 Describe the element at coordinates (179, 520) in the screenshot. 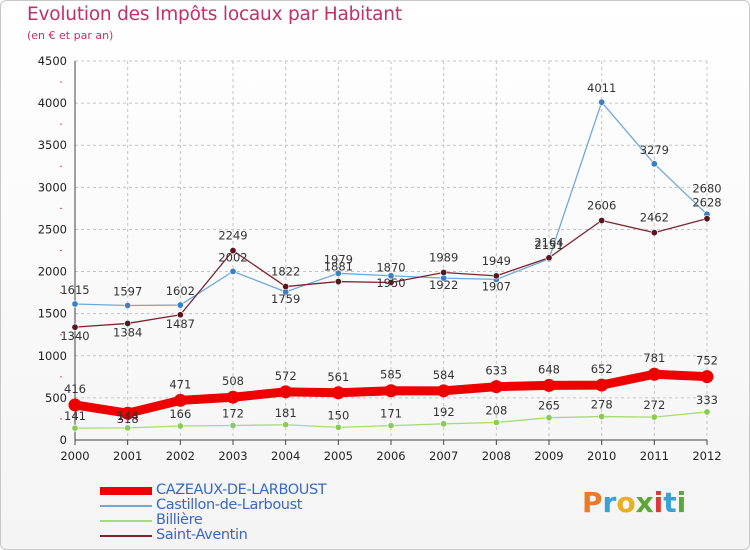

I see `legend-label: Billière` at that location.